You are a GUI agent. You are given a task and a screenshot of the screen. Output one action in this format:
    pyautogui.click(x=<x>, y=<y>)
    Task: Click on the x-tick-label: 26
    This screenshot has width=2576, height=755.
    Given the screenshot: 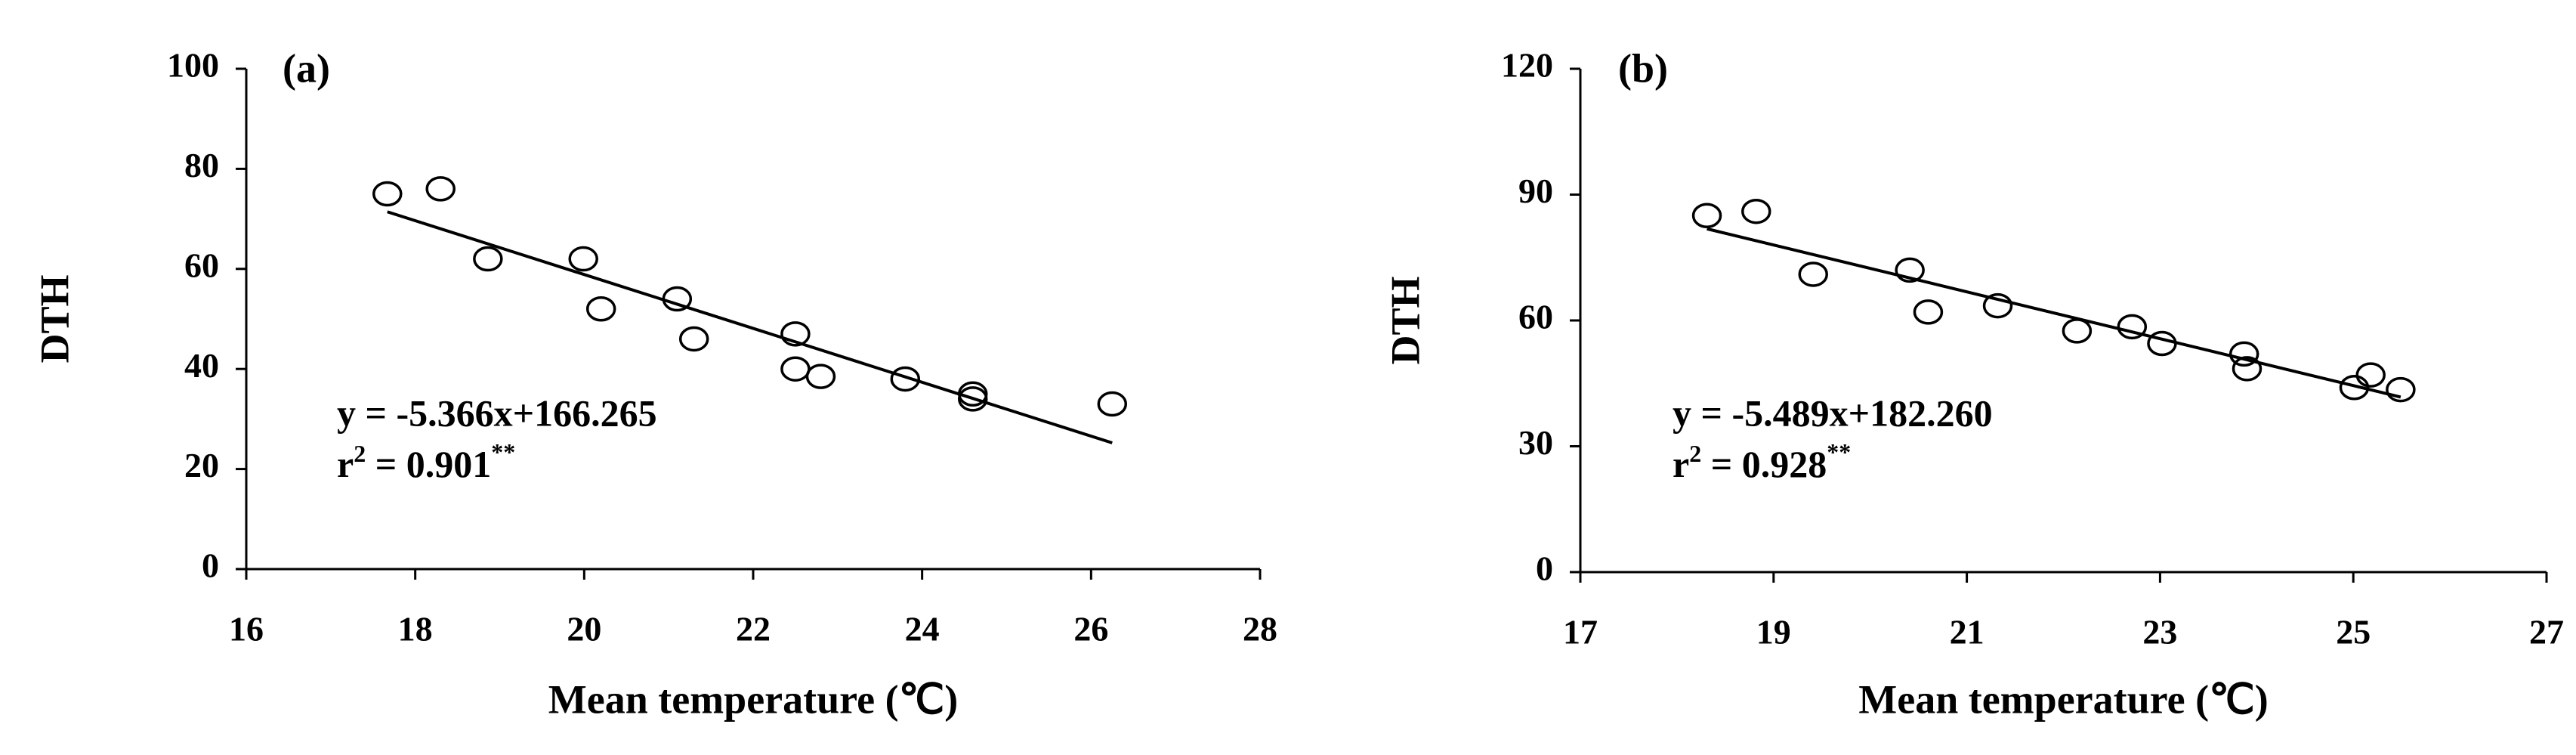 What is the action you would take?
    pyautogui.click(x=1090, y=629)
    